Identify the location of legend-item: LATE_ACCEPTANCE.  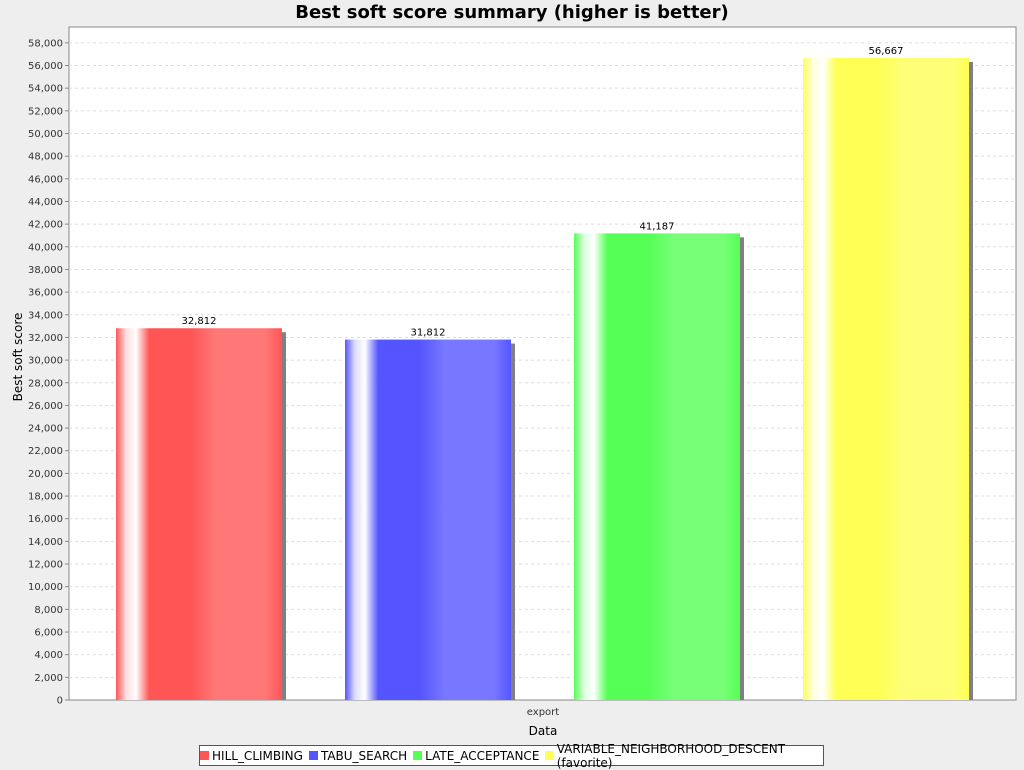
(476, 756).